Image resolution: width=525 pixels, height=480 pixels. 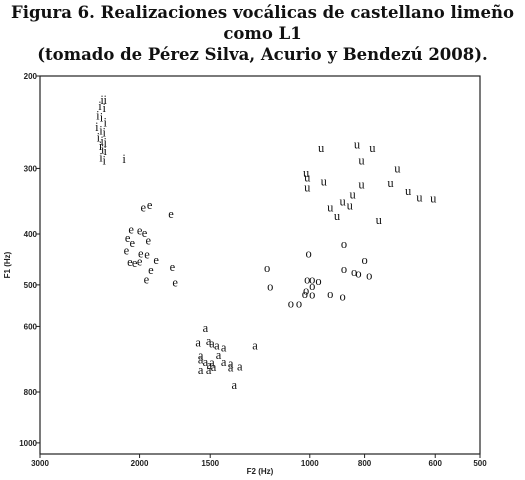 What do you see at coordinates (365, 463) in the screenshot?
I see `x-tick-label: 800` at bounding box center [365, 463].